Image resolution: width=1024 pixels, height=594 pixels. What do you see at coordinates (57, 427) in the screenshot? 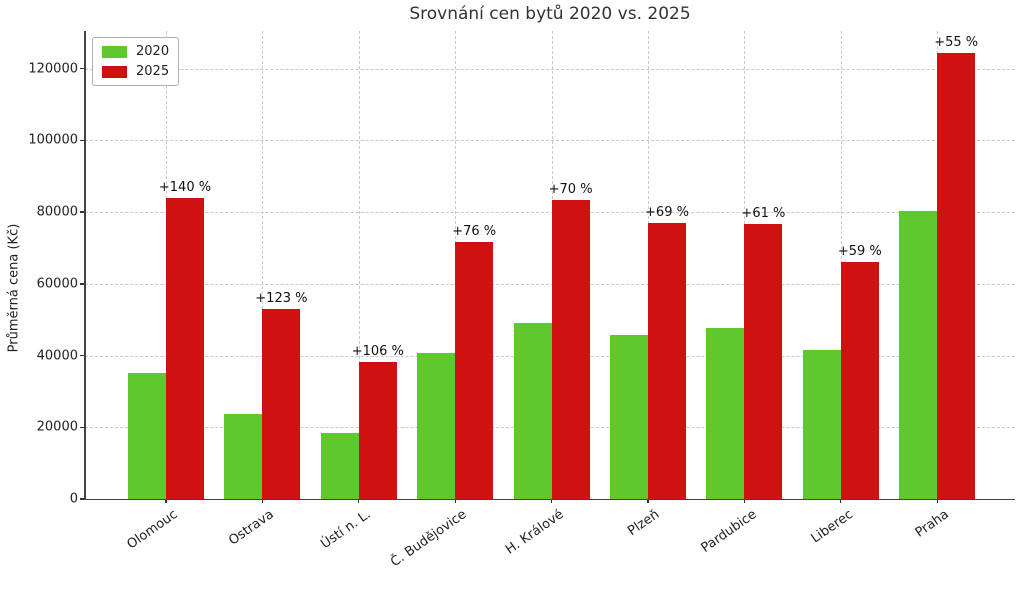
I see `y-tick-label: 20000` at bounding box center [57, 427].